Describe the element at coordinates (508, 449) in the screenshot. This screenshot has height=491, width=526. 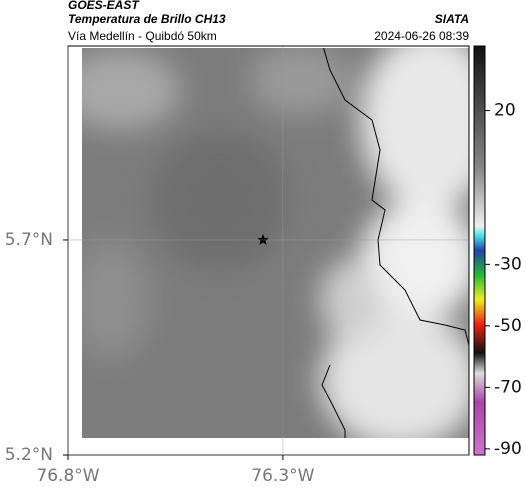
I see `colorbar-tick-label: -90` at that location.